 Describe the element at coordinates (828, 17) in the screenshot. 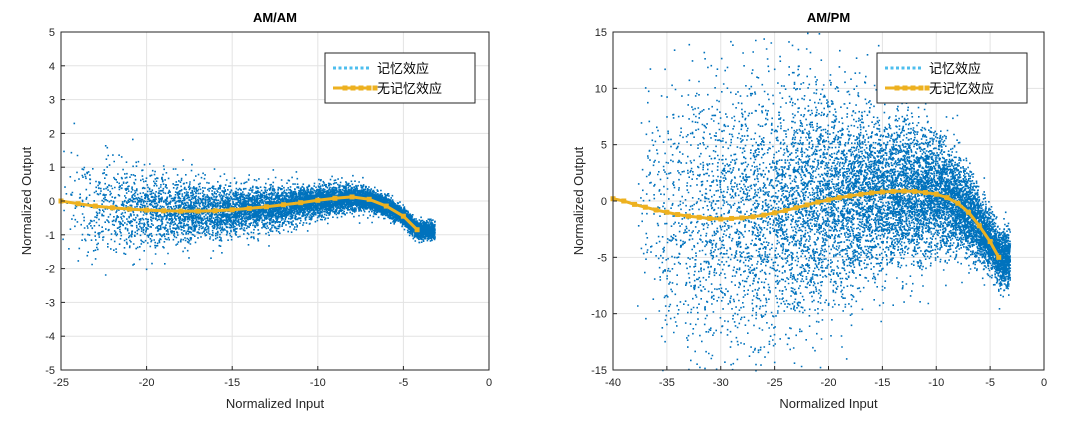

I see `chart-title: AM/PM` at that location.